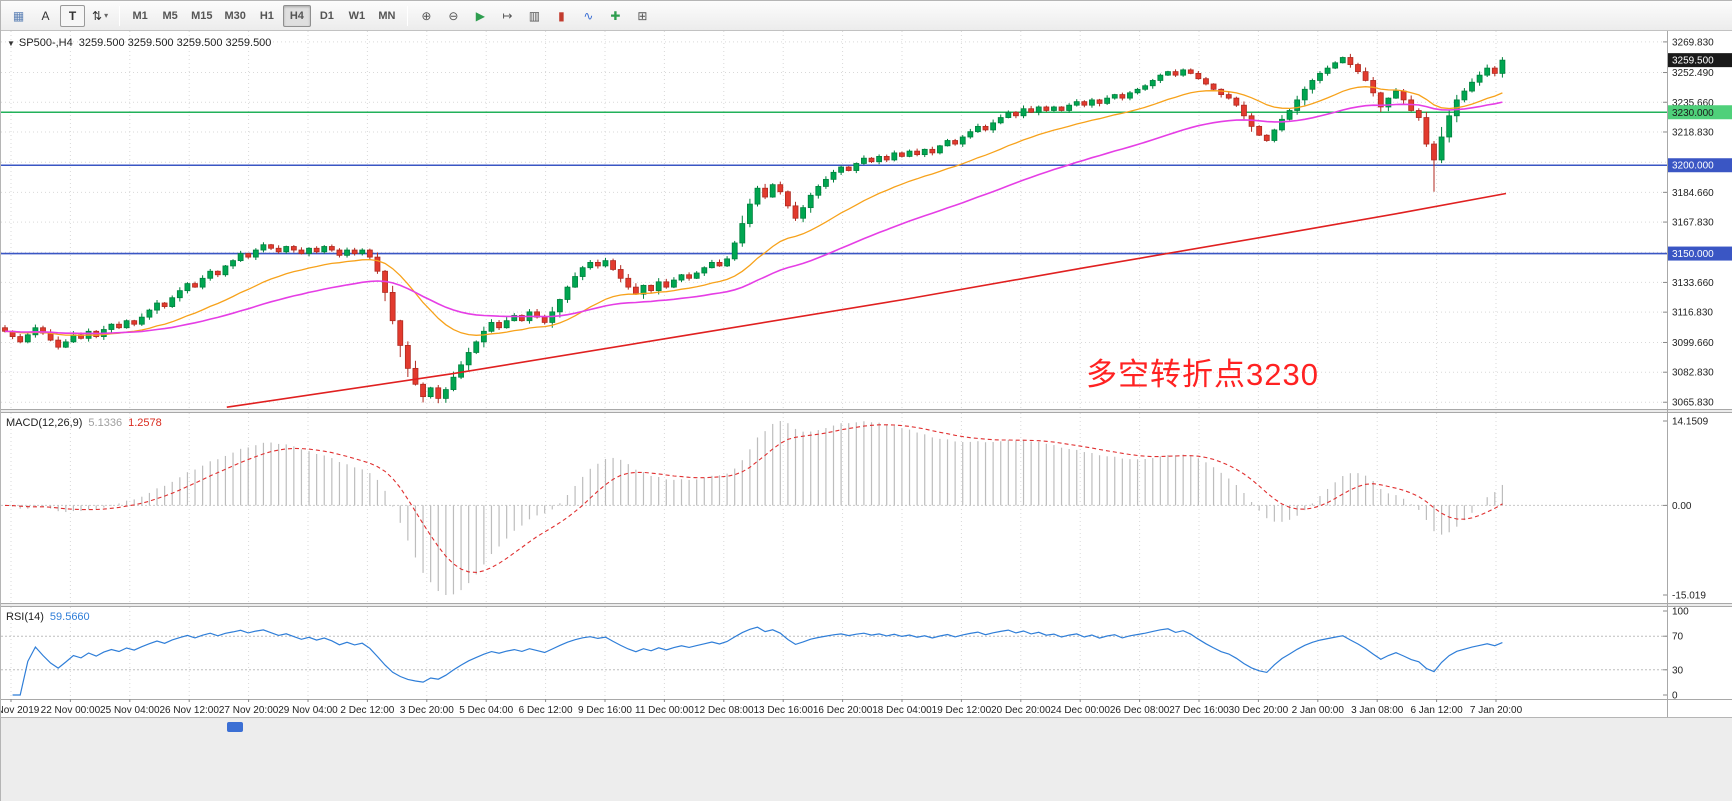 Image resolution: width=1732 pixels, height=801 pixels. I want to click on macd-axis-label: 14.1509, so click(1690, 422).